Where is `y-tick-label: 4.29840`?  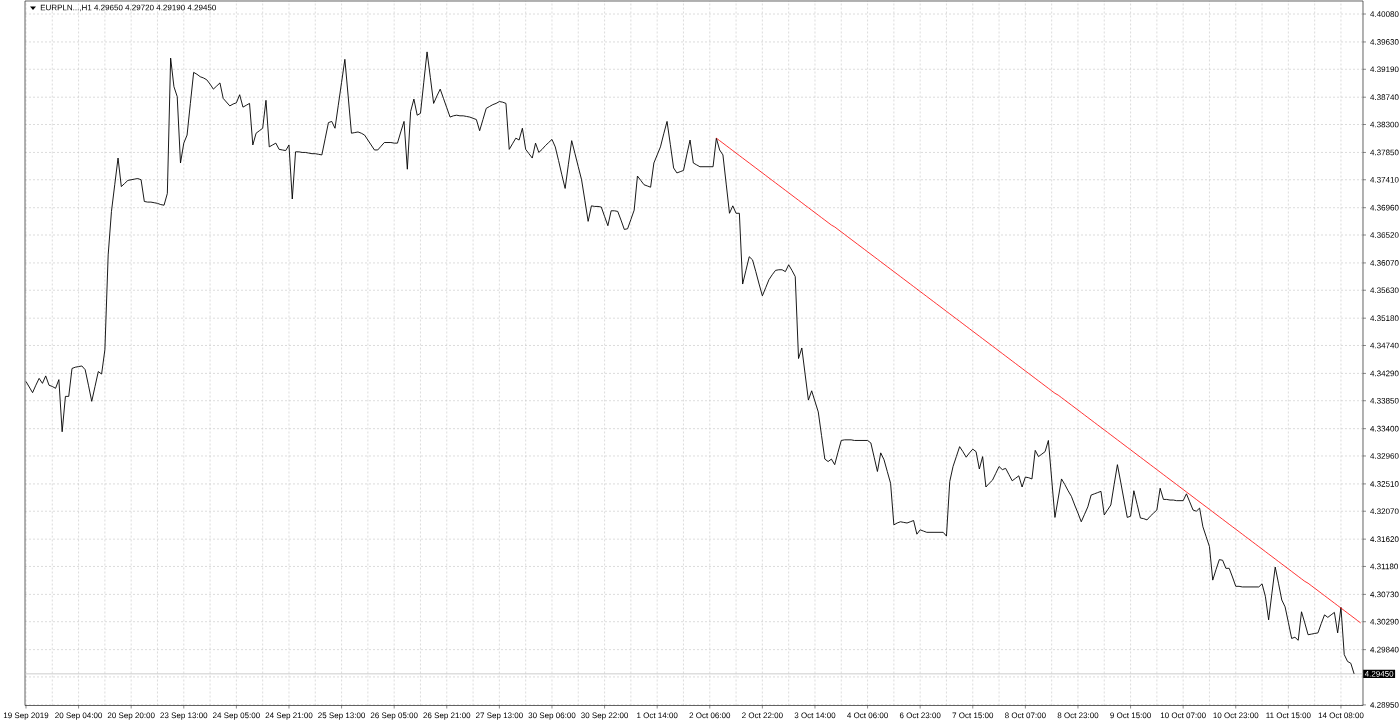 y-tick-label: 4.29840 is located at coordinates (1384, 649).